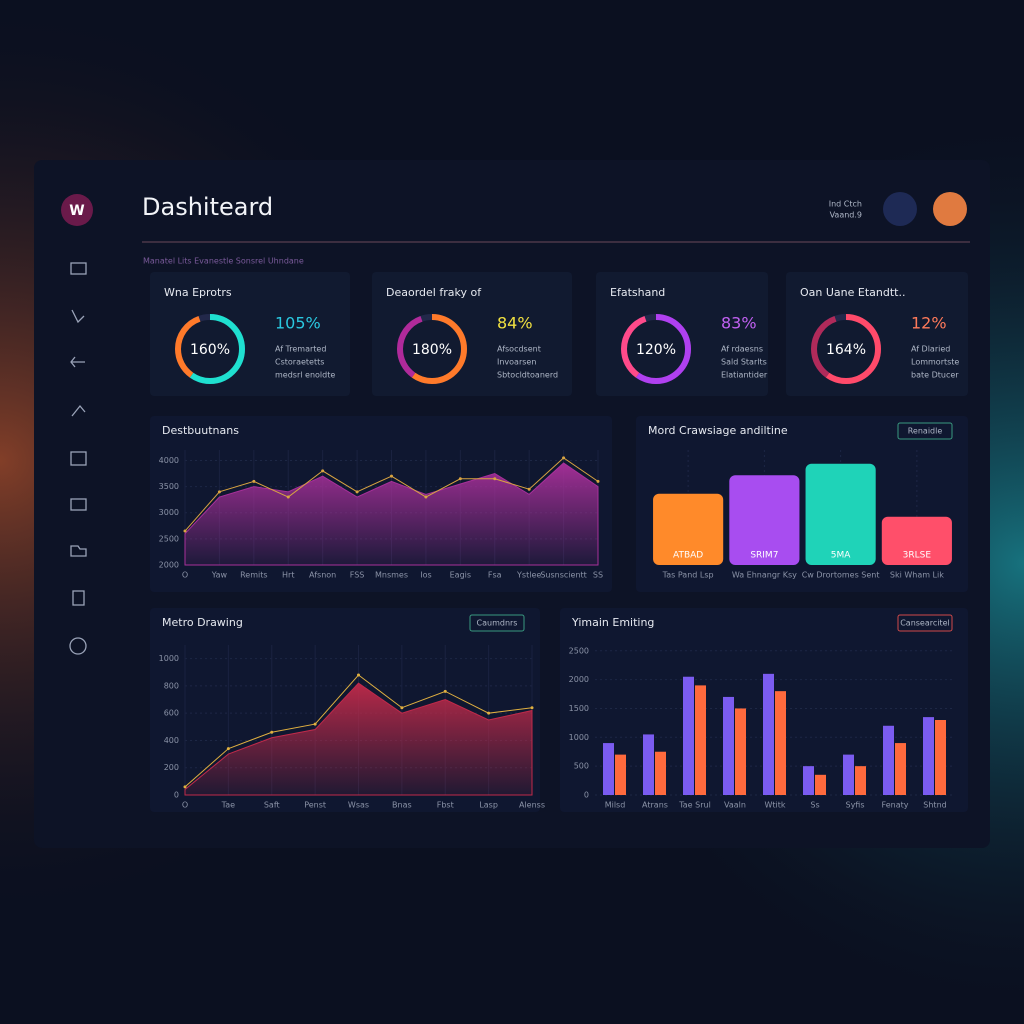 This screenshot has height=1024, width=1024. Describe the element at coordinates (917, 575) in the screenshot. I see `x-tick-label: Ski Wham Lik` at that location.